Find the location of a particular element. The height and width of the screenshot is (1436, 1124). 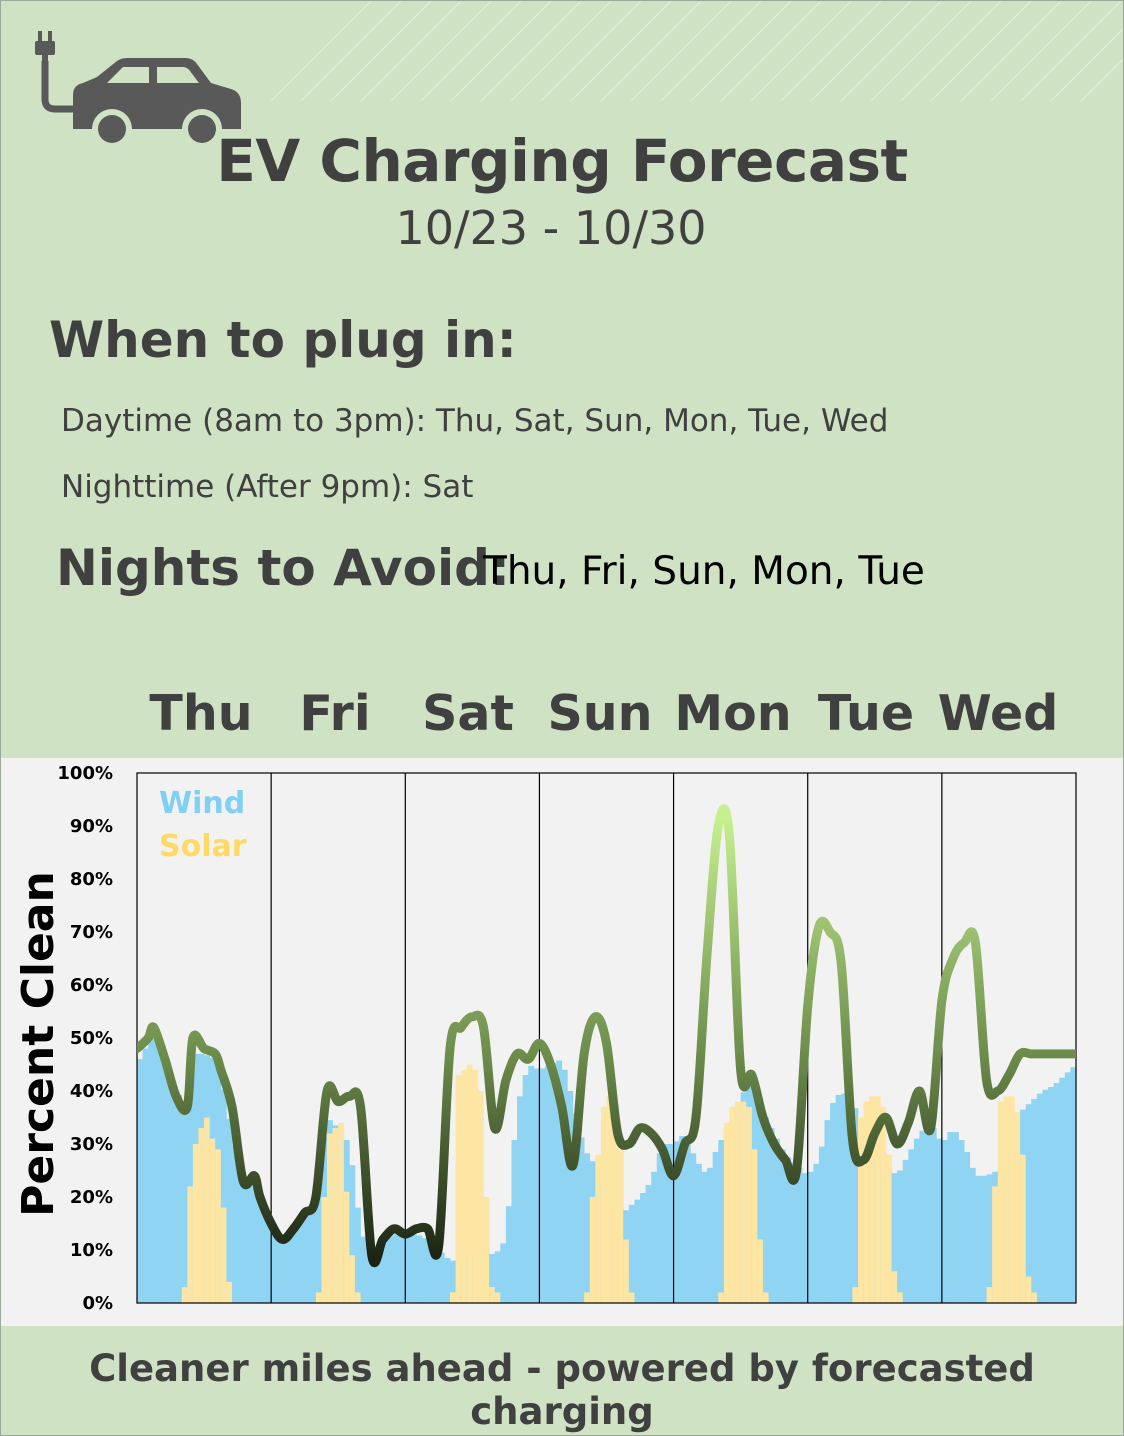

y-tick-label: 0% is located at coordinates (97, 1303).